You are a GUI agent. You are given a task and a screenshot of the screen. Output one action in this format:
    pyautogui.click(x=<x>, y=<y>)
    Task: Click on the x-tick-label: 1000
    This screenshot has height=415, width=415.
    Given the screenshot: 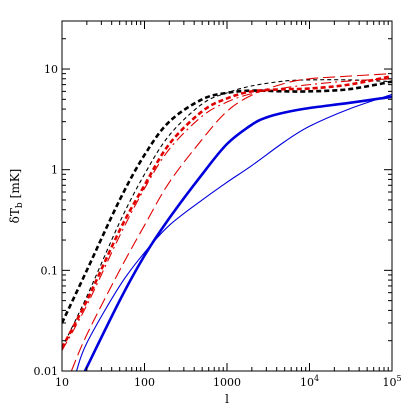 What is the action you would take?
    pyautogui.click(x=227, y=382)
    